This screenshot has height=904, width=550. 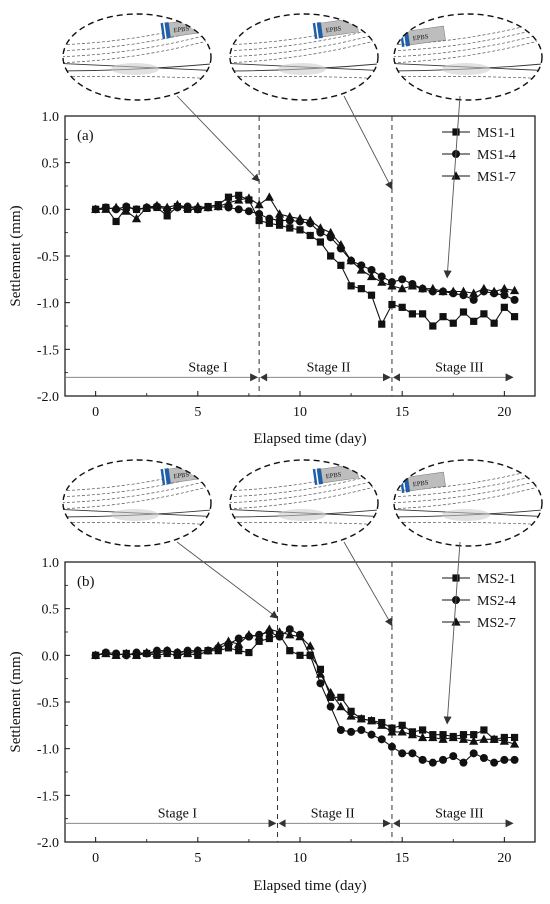 I want to click on y-tick-label: -2.0, so click(x=48, y=397).